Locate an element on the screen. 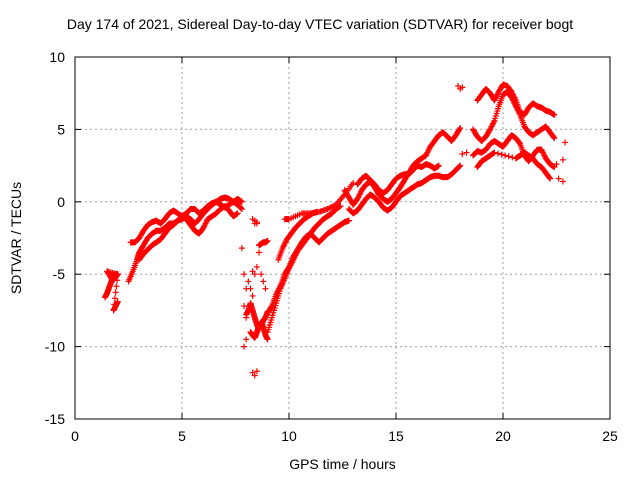  x-tick-label: 0 is located at coordinates (75, 436).